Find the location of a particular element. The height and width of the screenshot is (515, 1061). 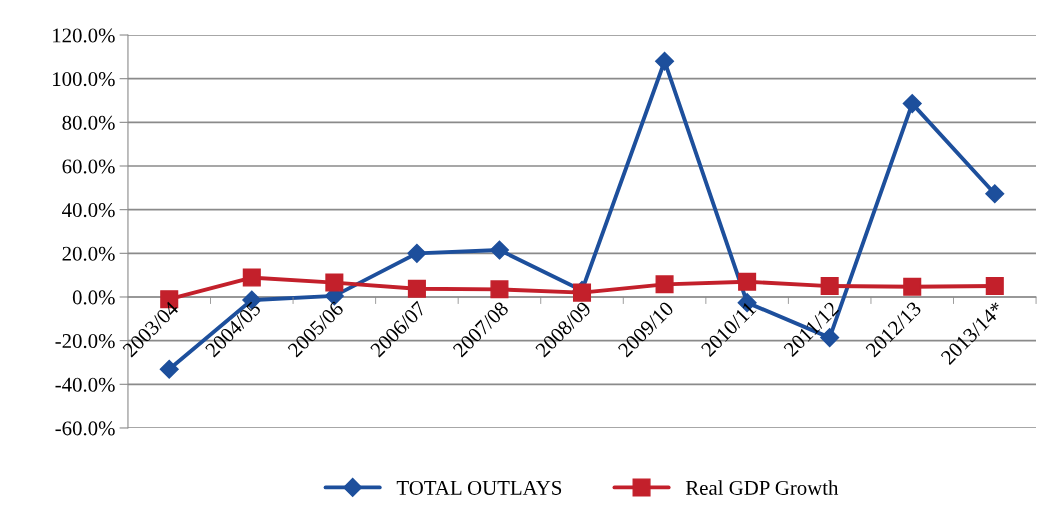

legend-label: Real GDP Growth is located at coordinates (762, 487).